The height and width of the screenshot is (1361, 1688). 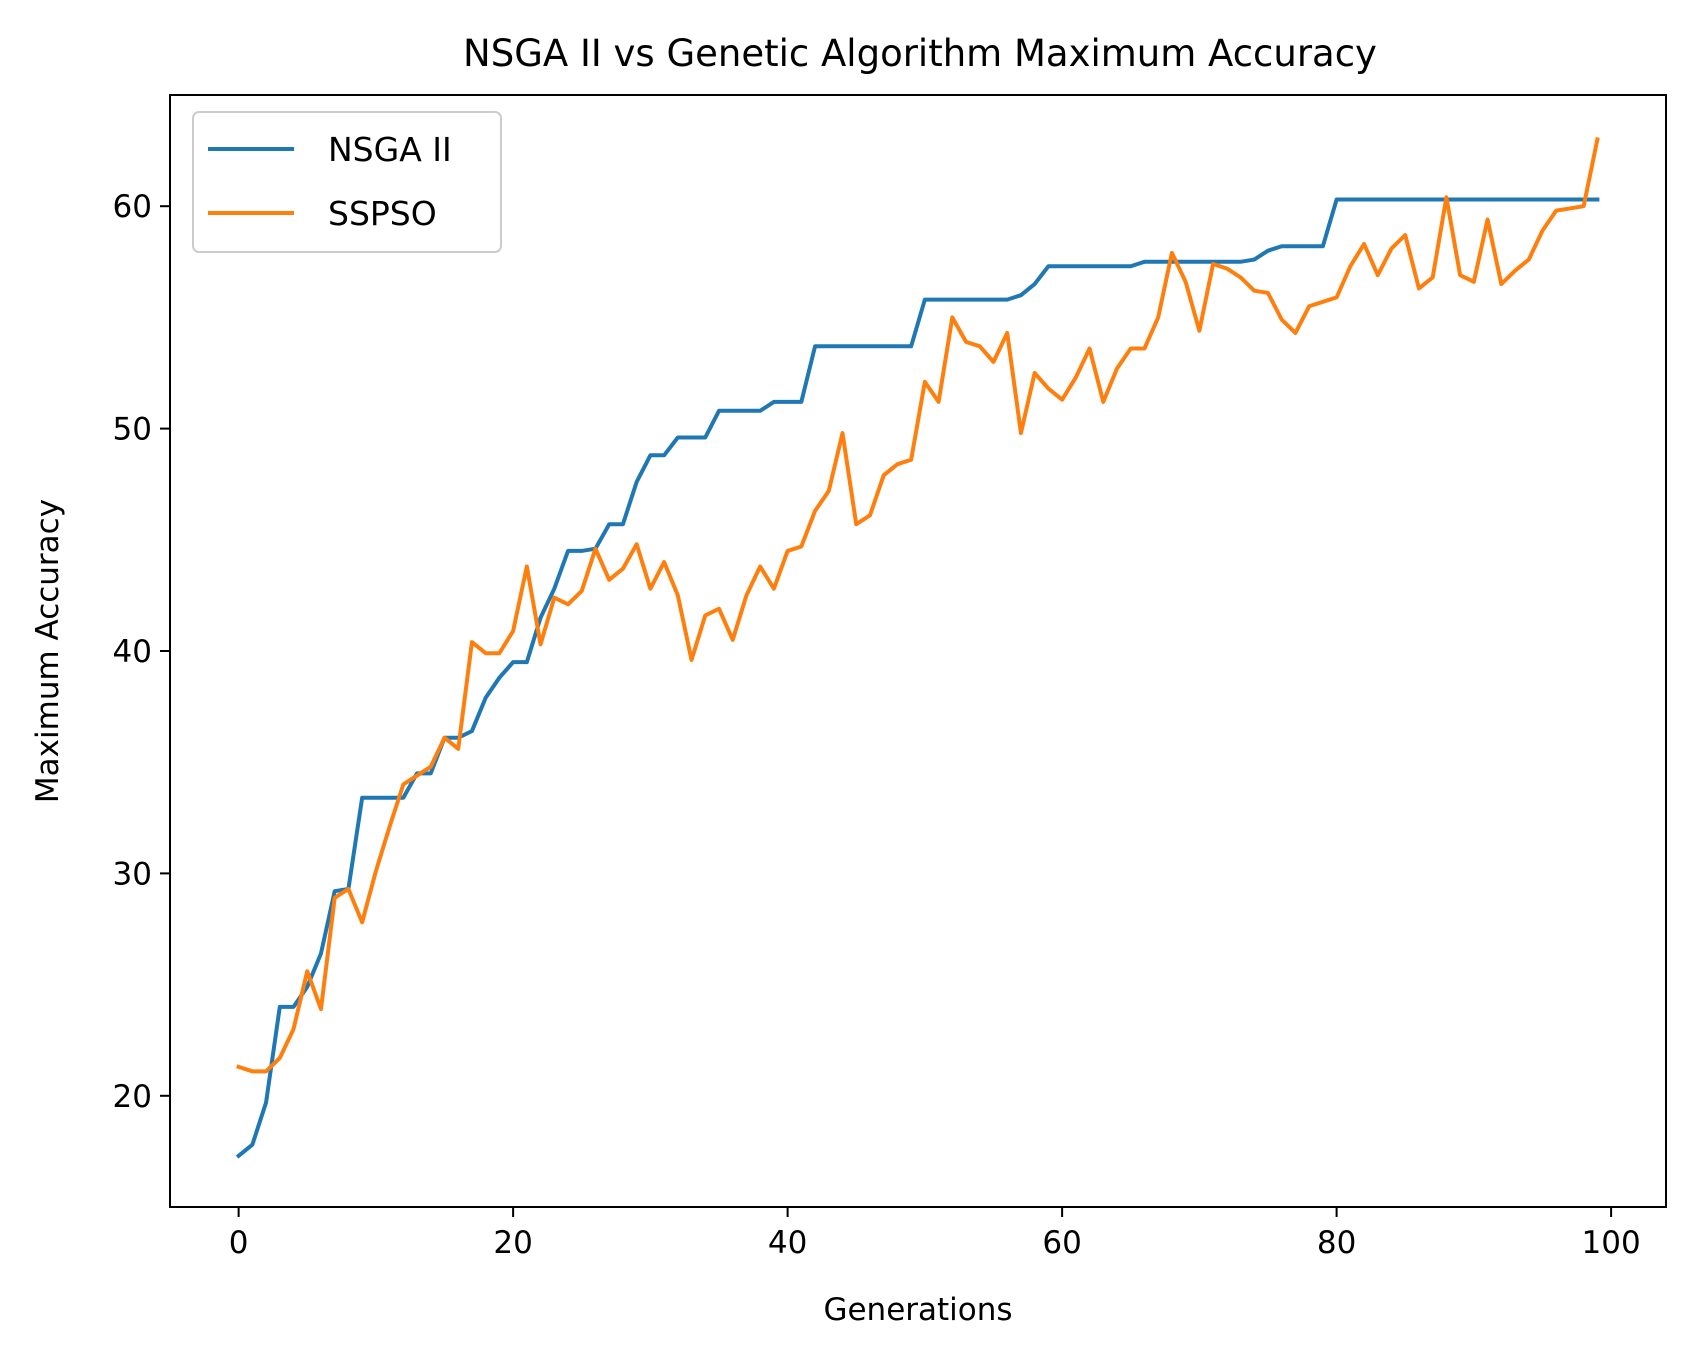 What do you see at coordinates (132, 430) in the screenshot?
I see `y-tick-label: 50` at bounding box center [132, 430].